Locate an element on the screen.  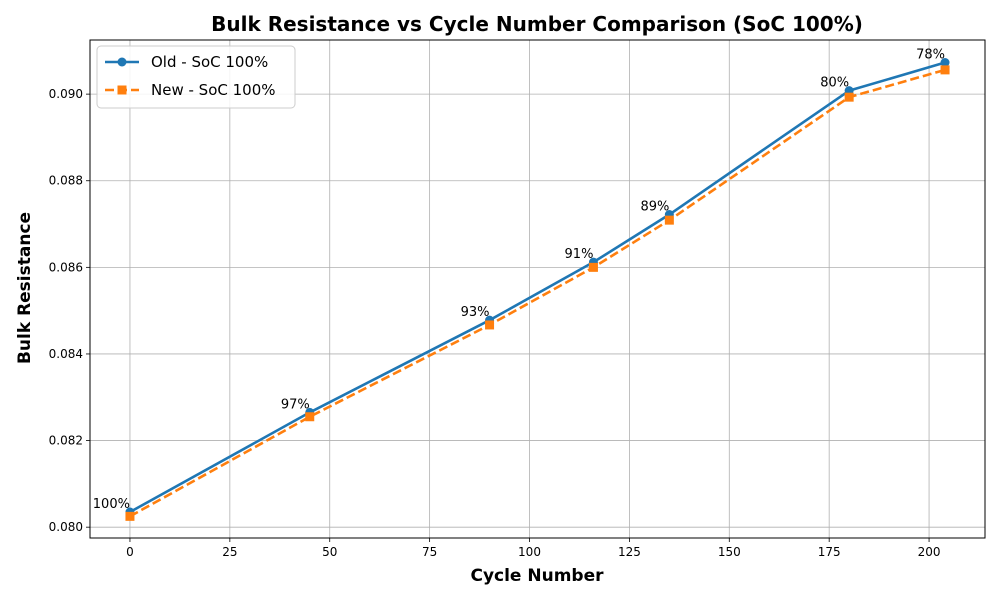
x-tick-label: 0 is located at coordinates (130, 552).